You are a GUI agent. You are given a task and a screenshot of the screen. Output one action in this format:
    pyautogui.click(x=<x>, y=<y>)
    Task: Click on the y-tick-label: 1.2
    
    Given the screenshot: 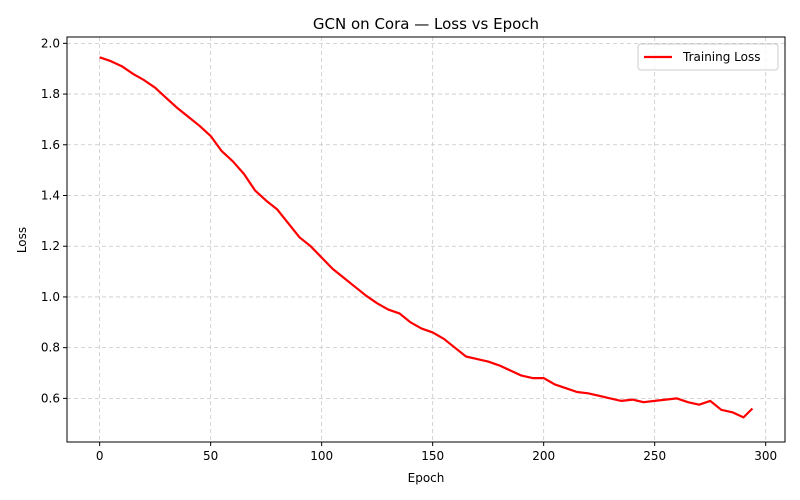 What is the action you would take?
    pyautogui.click(x=50, y=246)
    